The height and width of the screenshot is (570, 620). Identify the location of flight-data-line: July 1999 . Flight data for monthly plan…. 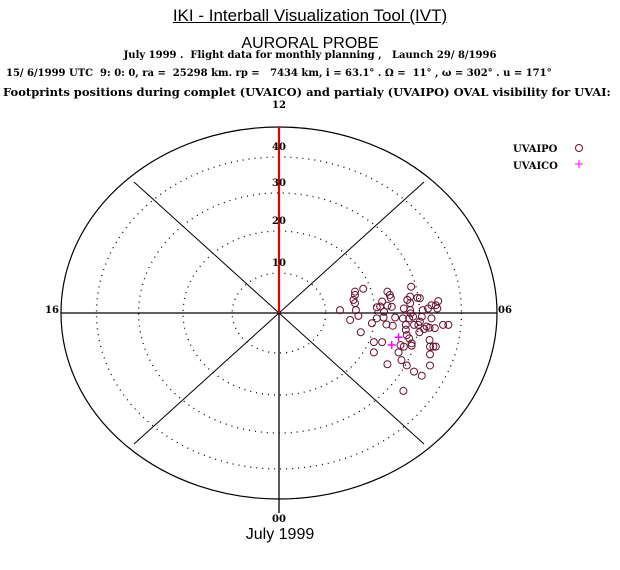
(310, 55).